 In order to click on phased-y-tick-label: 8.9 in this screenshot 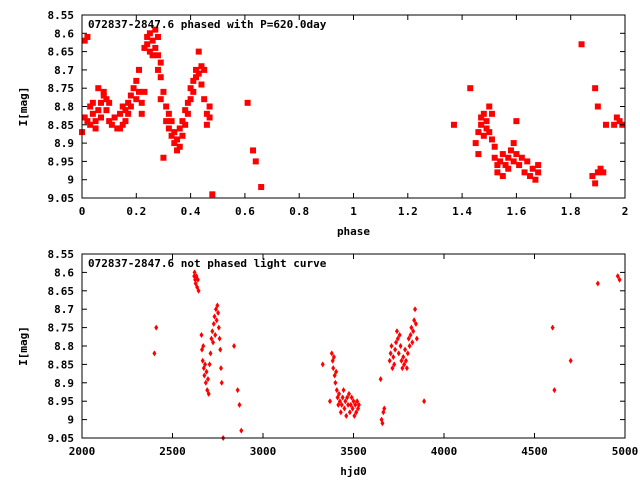, I will do `click(64, 143)`.